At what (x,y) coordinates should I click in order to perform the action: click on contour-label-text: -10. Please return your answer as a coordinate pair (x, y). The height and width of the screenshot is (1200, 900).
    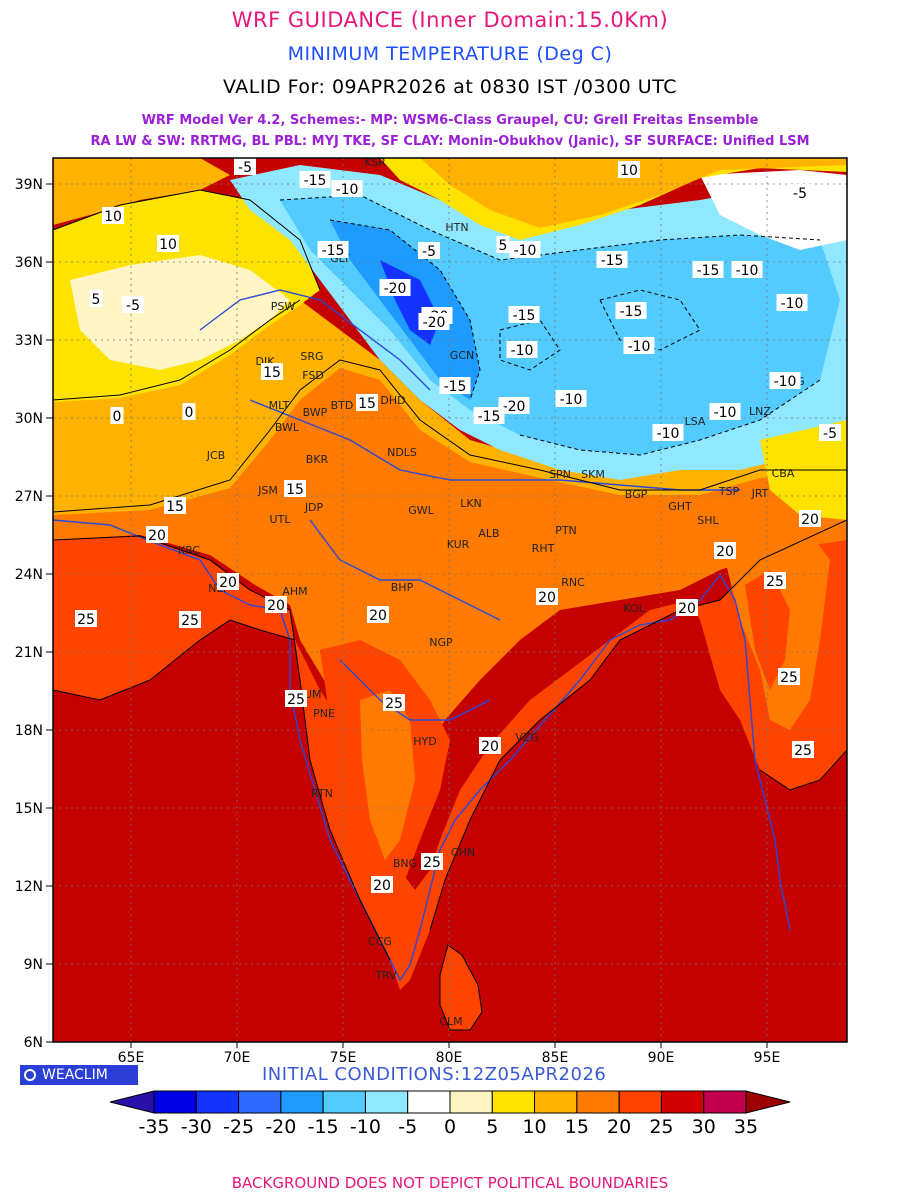
    Looking at the image, I should click on (571, 400).